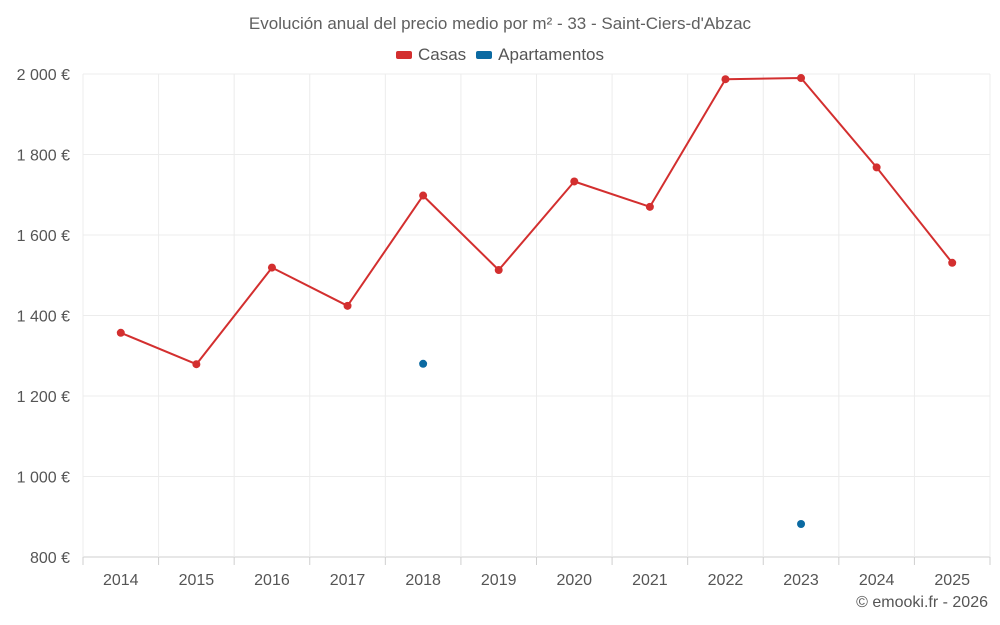 Image resolution: width=1000 pixels, height=625 pixels. What do you see at coordinates (574, 580) in the screenshot?
I see `x-tick-label: 2020` at bounding box center [574, 580].